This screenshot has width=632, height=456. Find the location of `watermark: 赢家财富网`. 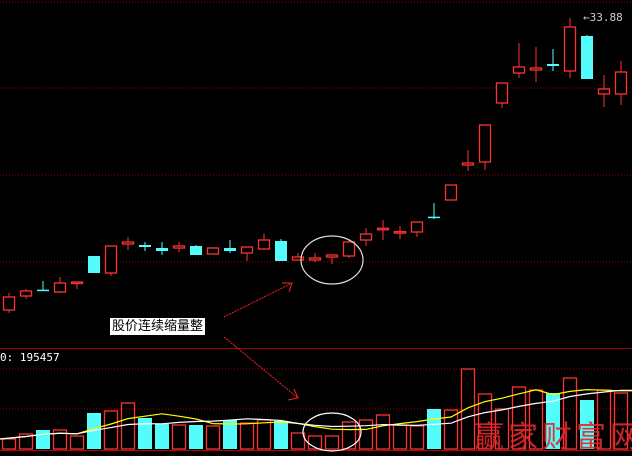

watermark: 赢家财富网 is located at coordinates (553, 437).